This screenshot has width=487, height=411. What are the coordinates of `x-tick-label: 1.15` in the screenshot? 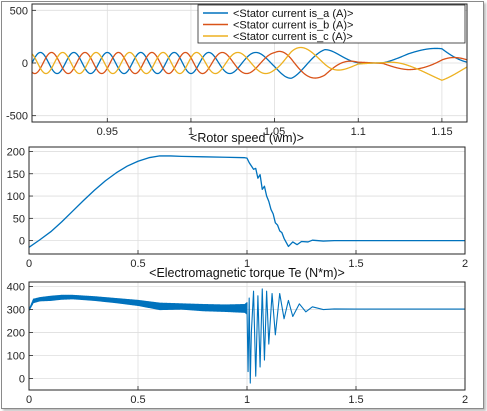 It's located at (441, 132).